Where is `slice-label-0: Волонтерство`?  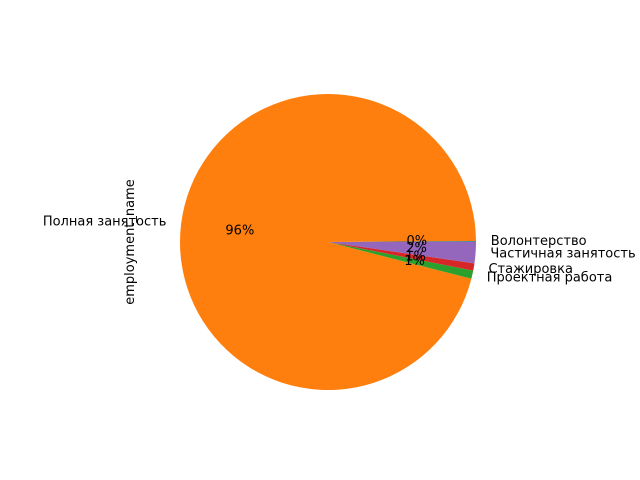
slice-label-0: Волонтерство is located at coordinates (539, 241).